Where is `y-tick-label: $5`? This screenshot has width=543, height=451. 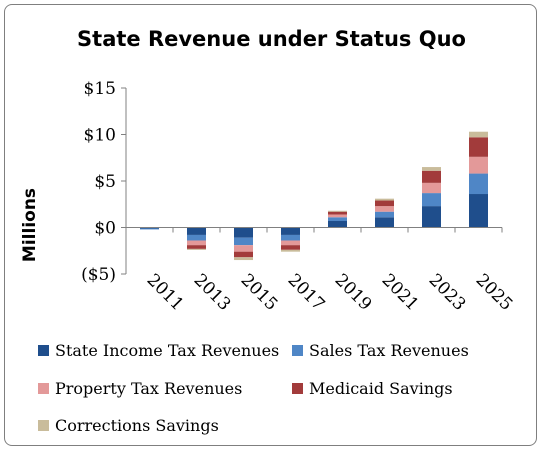
y-tick-label: $5 is located at coordinates (105, 182).